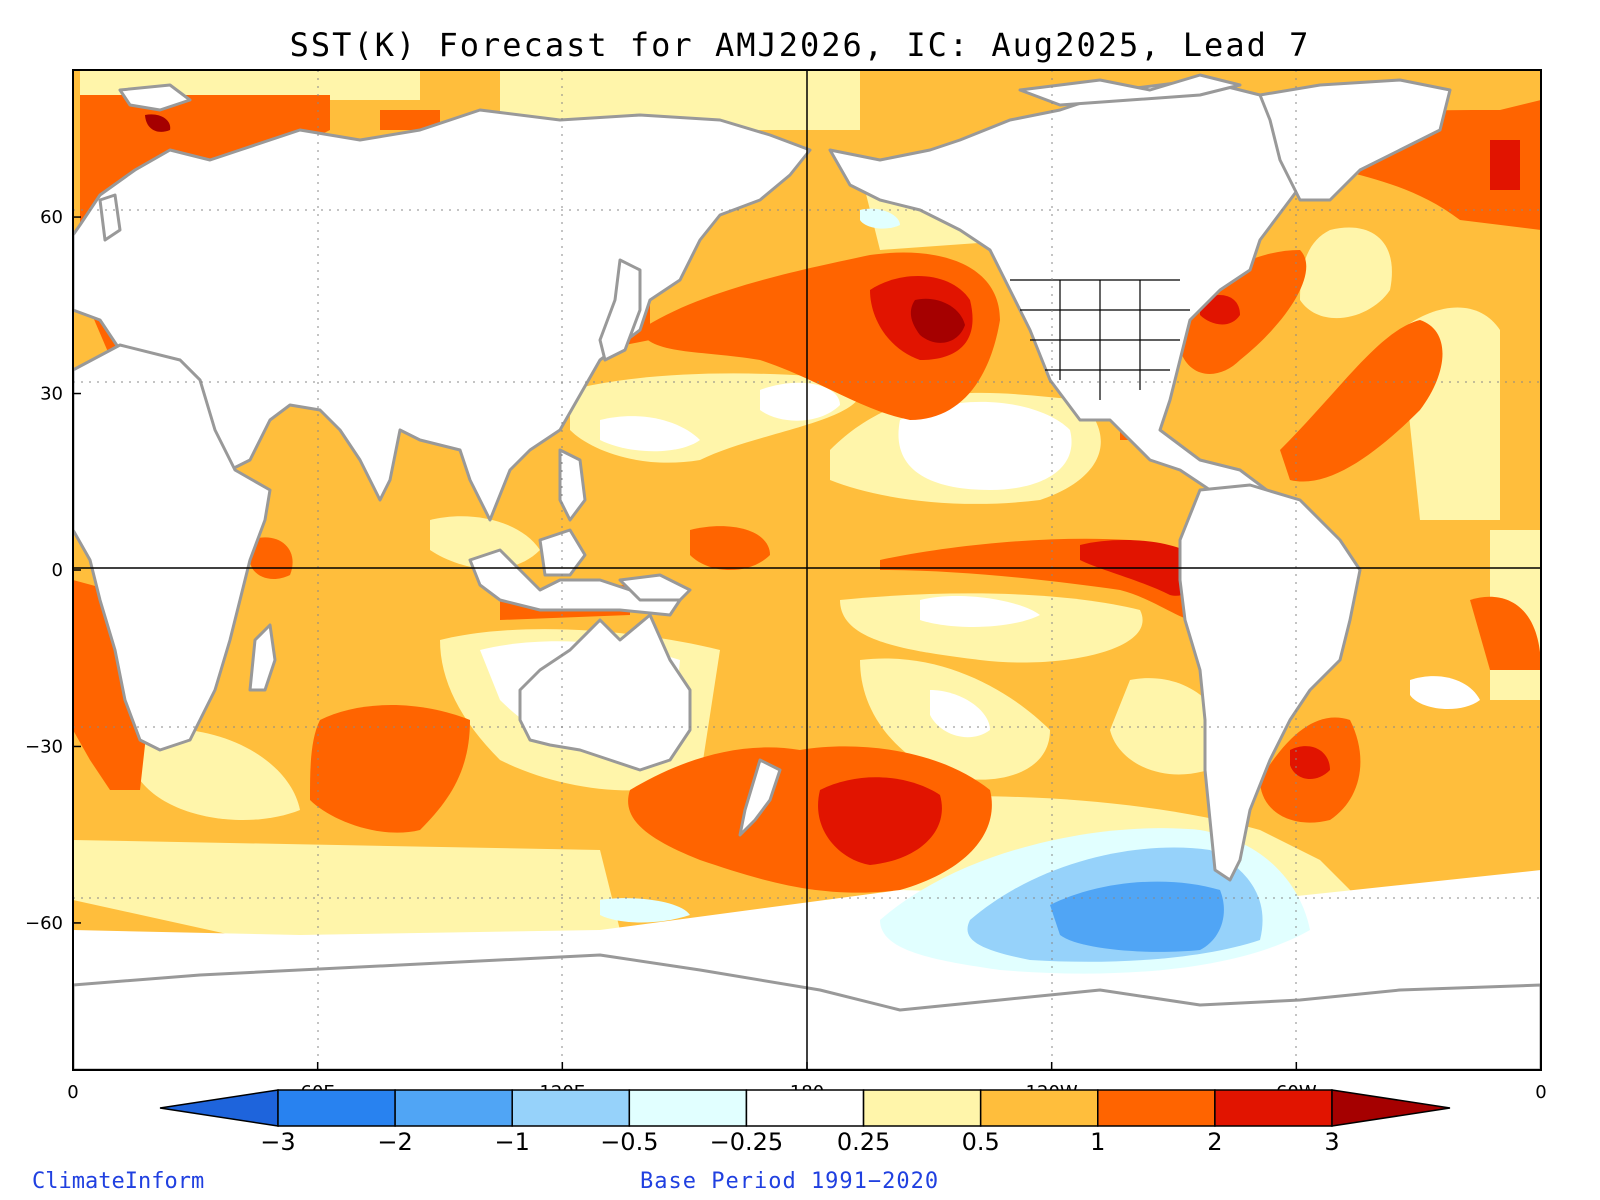  Describe the element at coordinates (512, 1142) in the screenshot. I see `colorbar-label: −1` at that location.